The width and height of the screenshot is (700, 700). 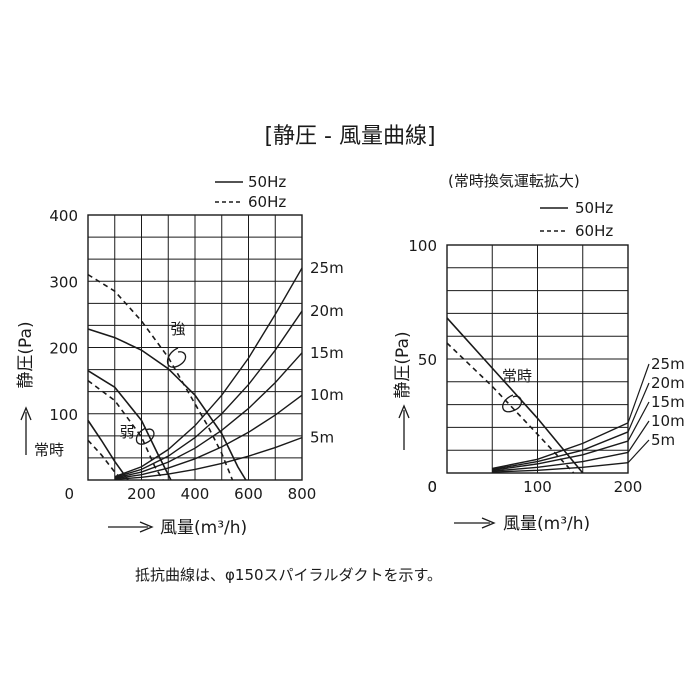 I want to click on y-tick-label: 50, so click(x=427, y=360).